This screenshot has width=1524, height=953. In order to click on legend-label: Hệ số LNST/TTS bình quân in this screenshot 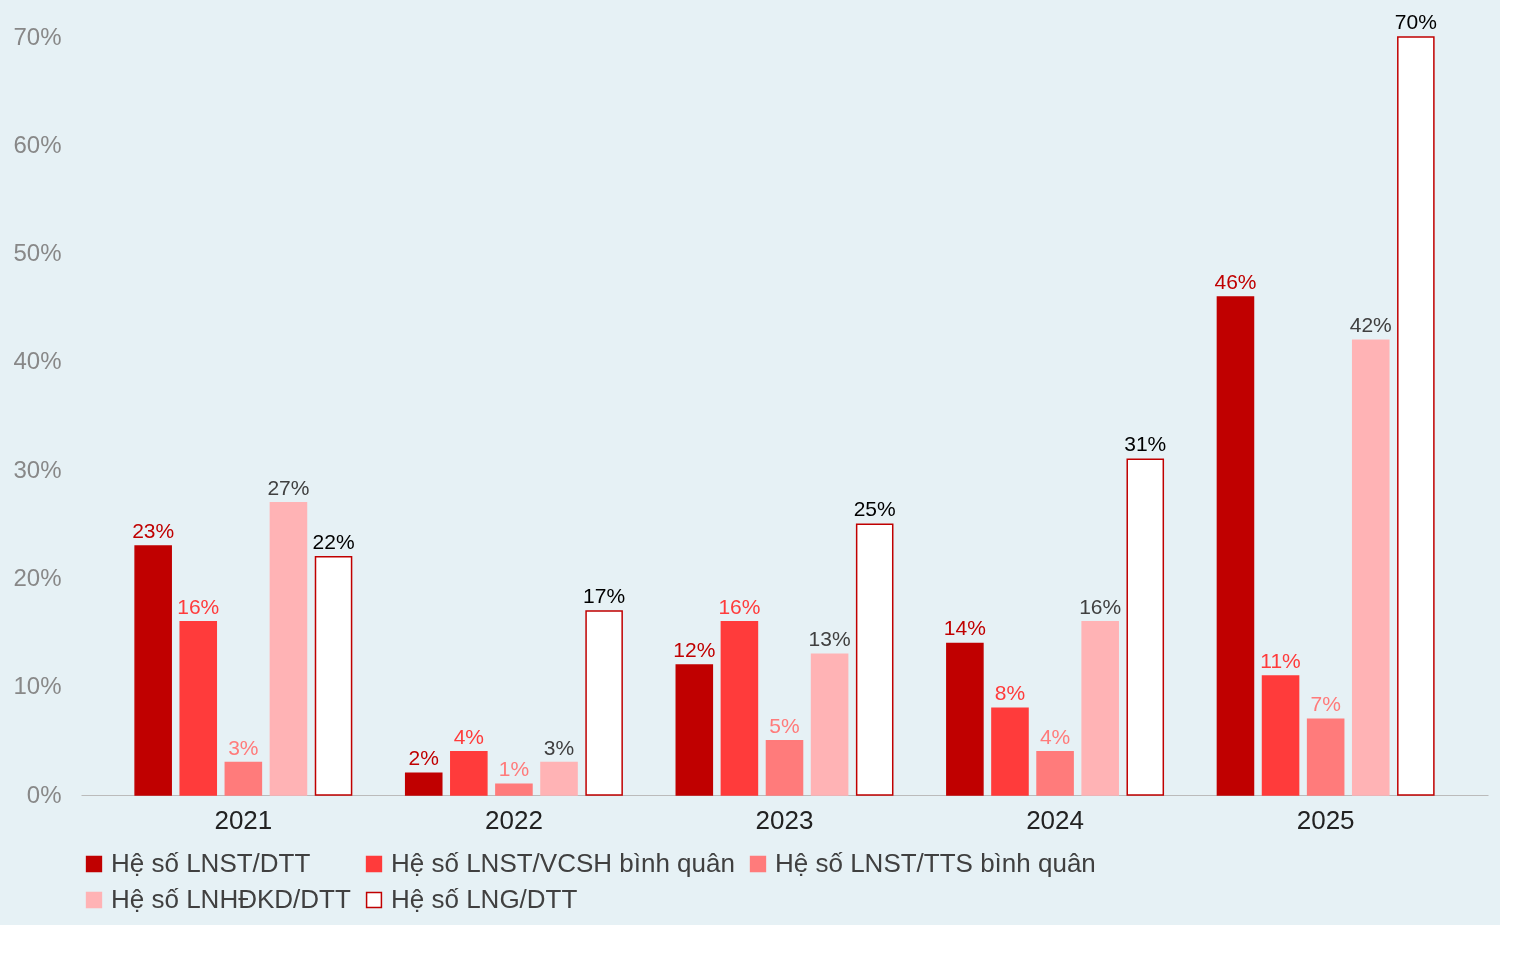, I will do `click(935, 863)`.